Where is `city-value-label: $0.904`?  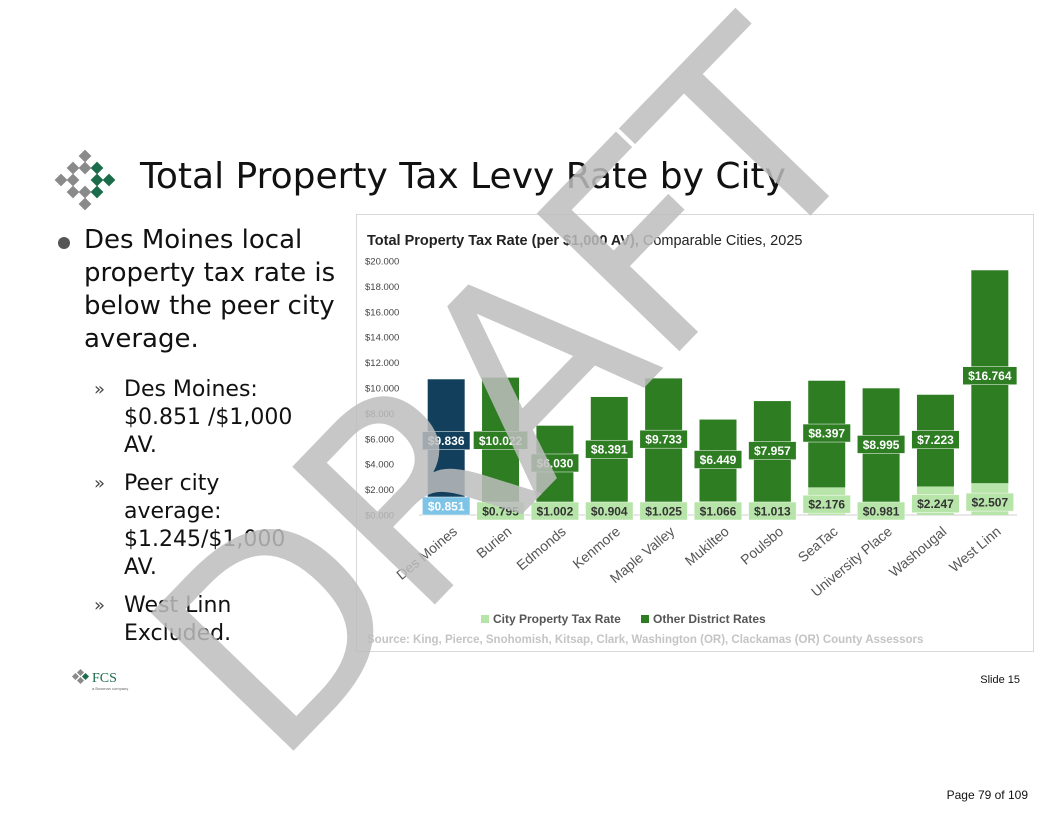
city-value-label: $0.904 is located at coordinates (609, 512).